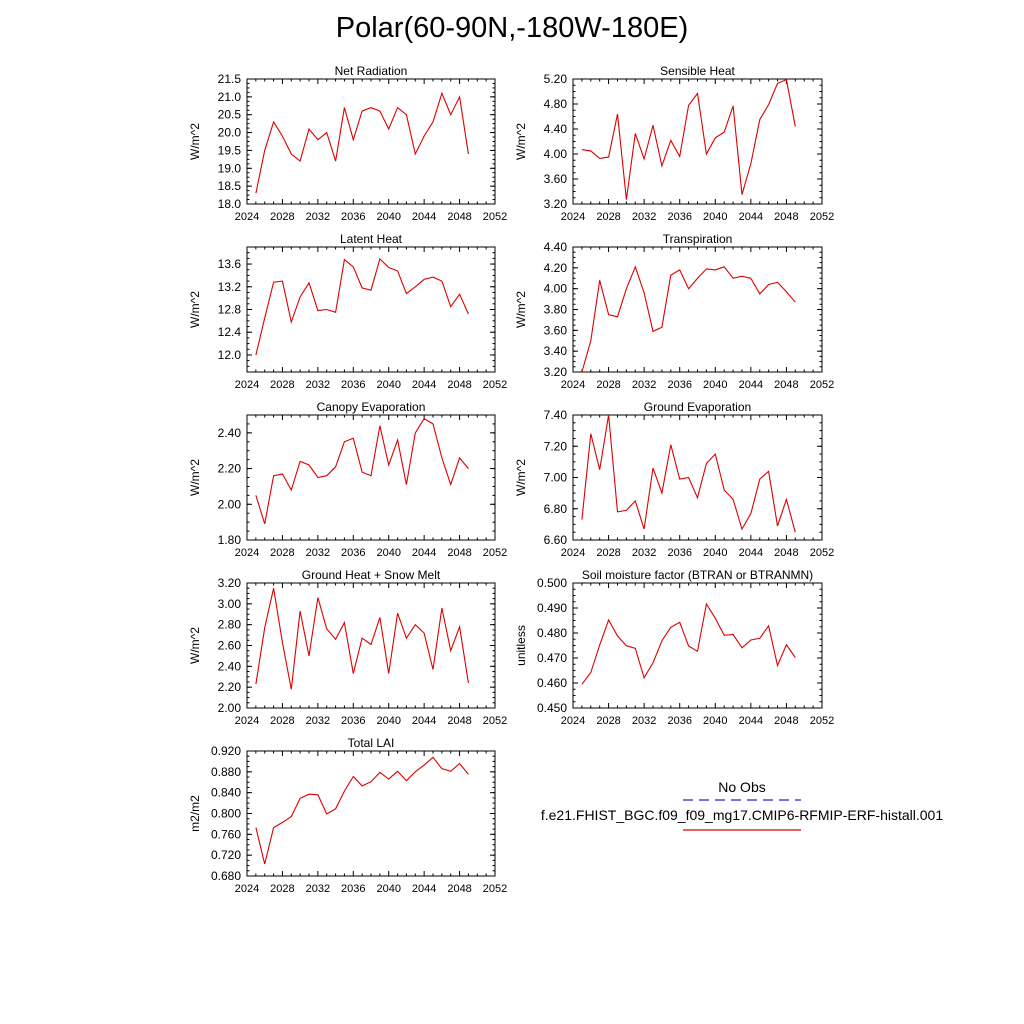  I want to click on y-tick-label: 4.80, so click(556, 104).